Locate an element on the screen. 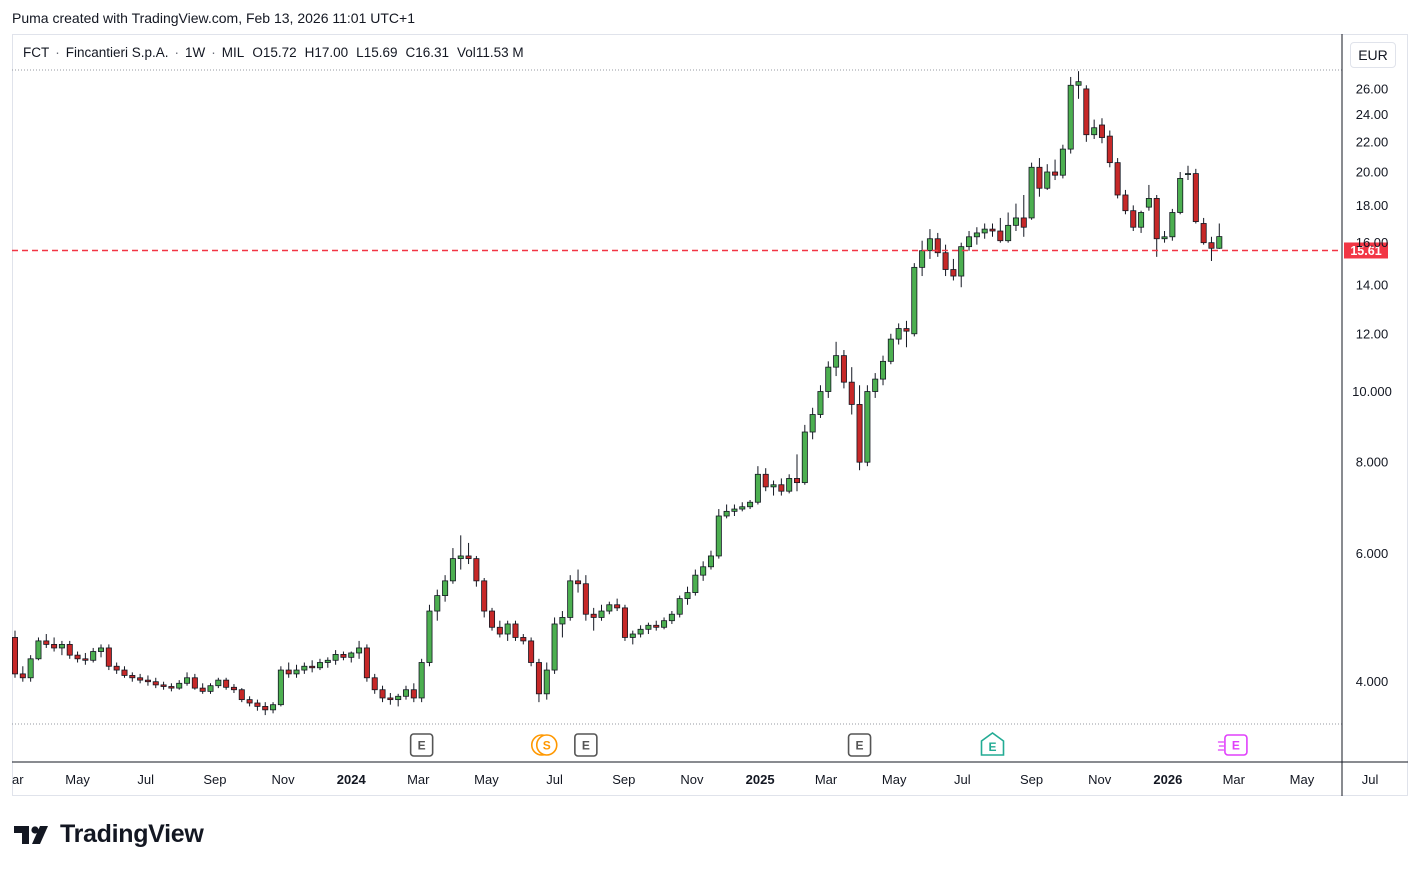 This screenshot has width=1421, height=872. price-tick-label: 24.00 is located at coordinates (1372, 114).